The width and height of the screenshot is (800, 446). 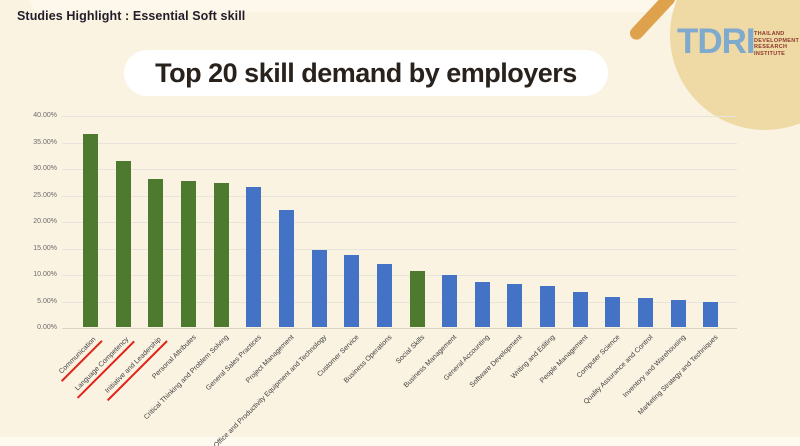 I want to click on x-axis-category-label: General Sales Practices, so click(x=233, y=363).